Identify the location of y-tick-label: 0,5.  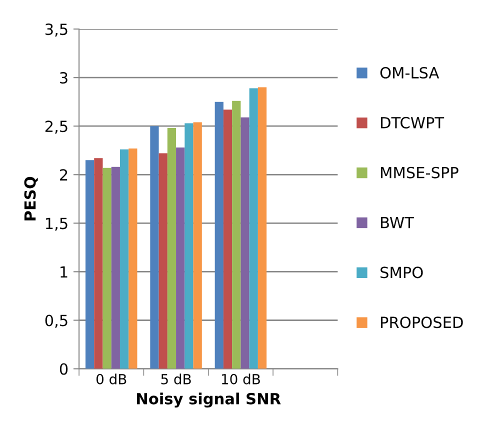
(56, 321).